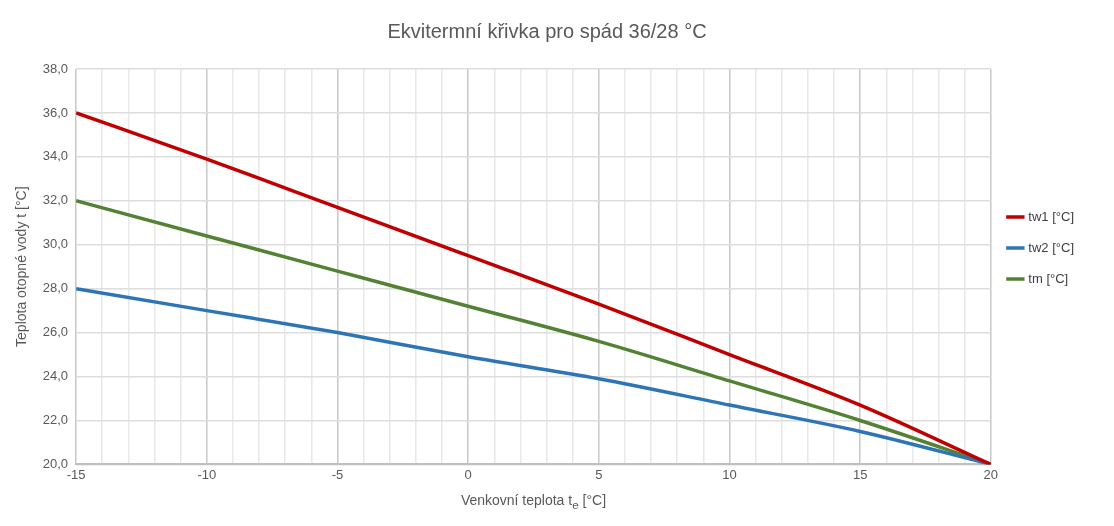 The height and width of the screenshot is (526, 1114). I want to click on x-tick-label: 0, so click(468, 474).